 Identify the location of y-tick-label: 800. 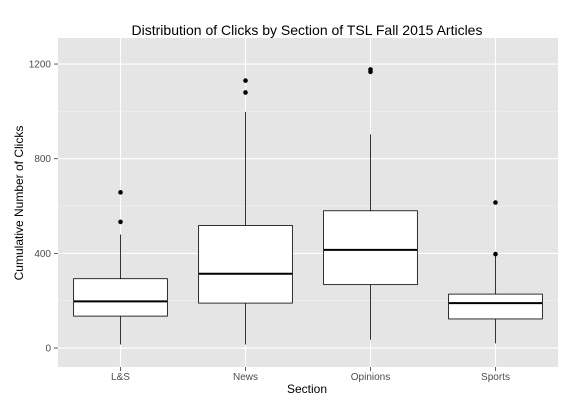
(42, 159).